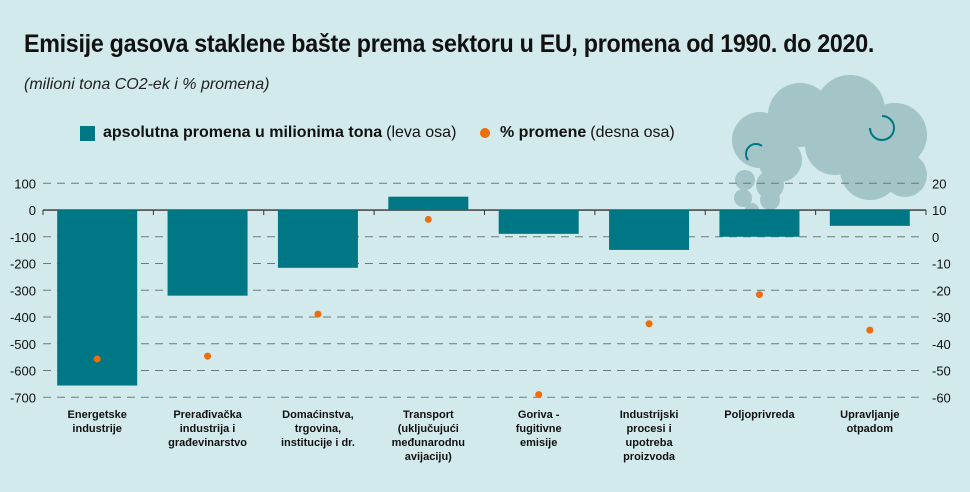 The width and height of the screenshot is (970, 492). Describe the element at coordinates (428, 429) in the screenshot. I see `category-label: (uključujući` at that location.